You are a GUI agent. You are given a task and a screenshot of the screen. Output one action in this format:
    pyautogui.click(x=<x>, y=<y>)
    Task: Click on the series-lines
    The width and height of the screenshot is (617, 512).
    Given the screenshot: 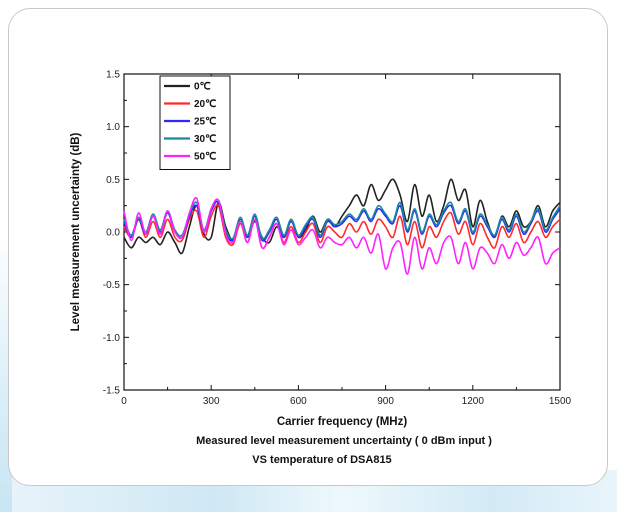 What is the action you would take?
    pyautogui.click(x=342, y=226)
    